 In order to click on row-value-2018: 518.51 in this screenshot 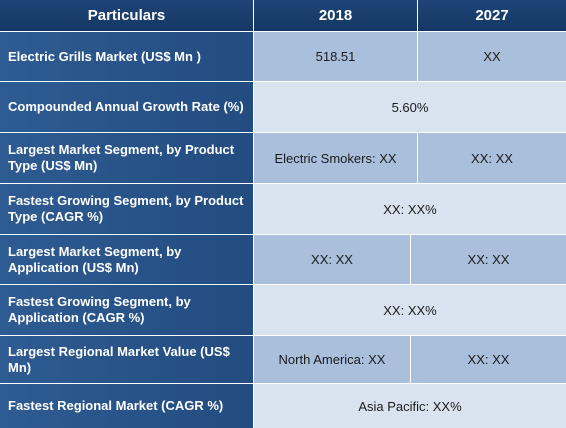, I will do `click(335, 56)`.